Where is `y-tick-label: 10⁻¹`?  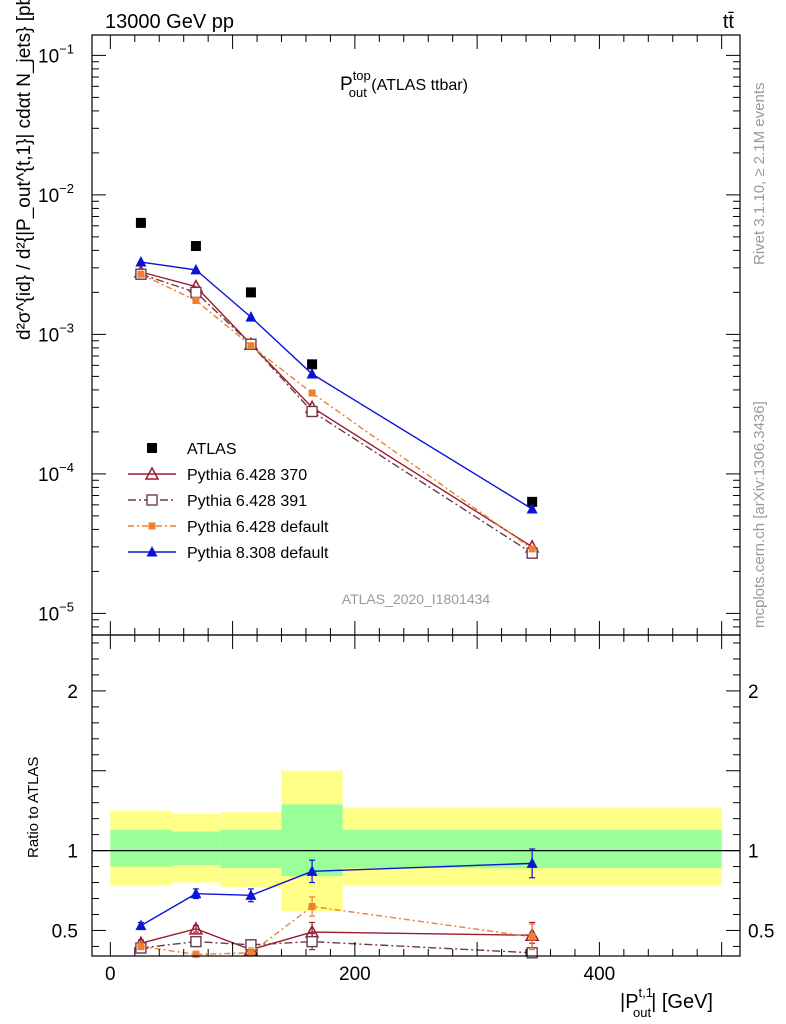 y-tick-label: 10⁻¹ is located at coordinates (56, 54).